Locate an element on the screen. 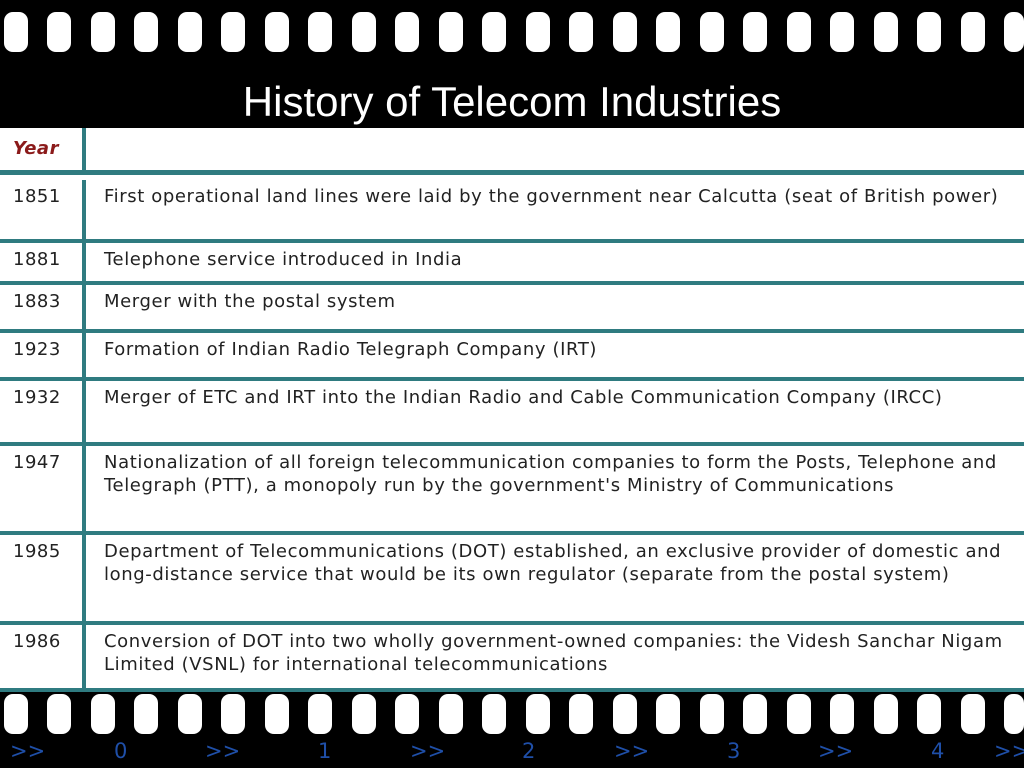 The width and height of the screenshot is (1024, 768). table-header-row: Year is located at coordinates (512, 151).